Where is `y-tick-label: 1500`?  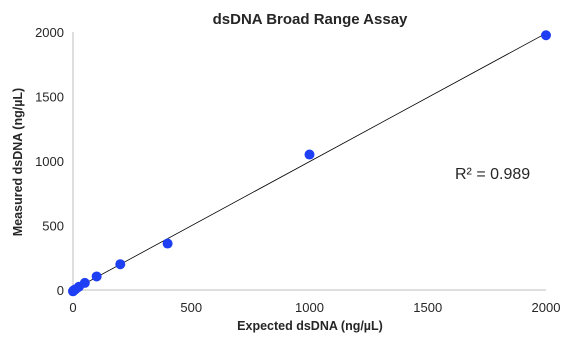 y-tick-label: 1500 is located at coordinates (49, 97).